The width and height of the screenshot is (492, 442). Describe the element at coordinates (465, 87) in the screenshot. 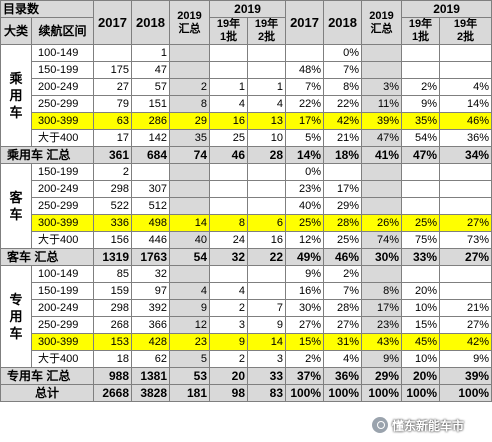

I see `percent-cell: 4%` at that location.